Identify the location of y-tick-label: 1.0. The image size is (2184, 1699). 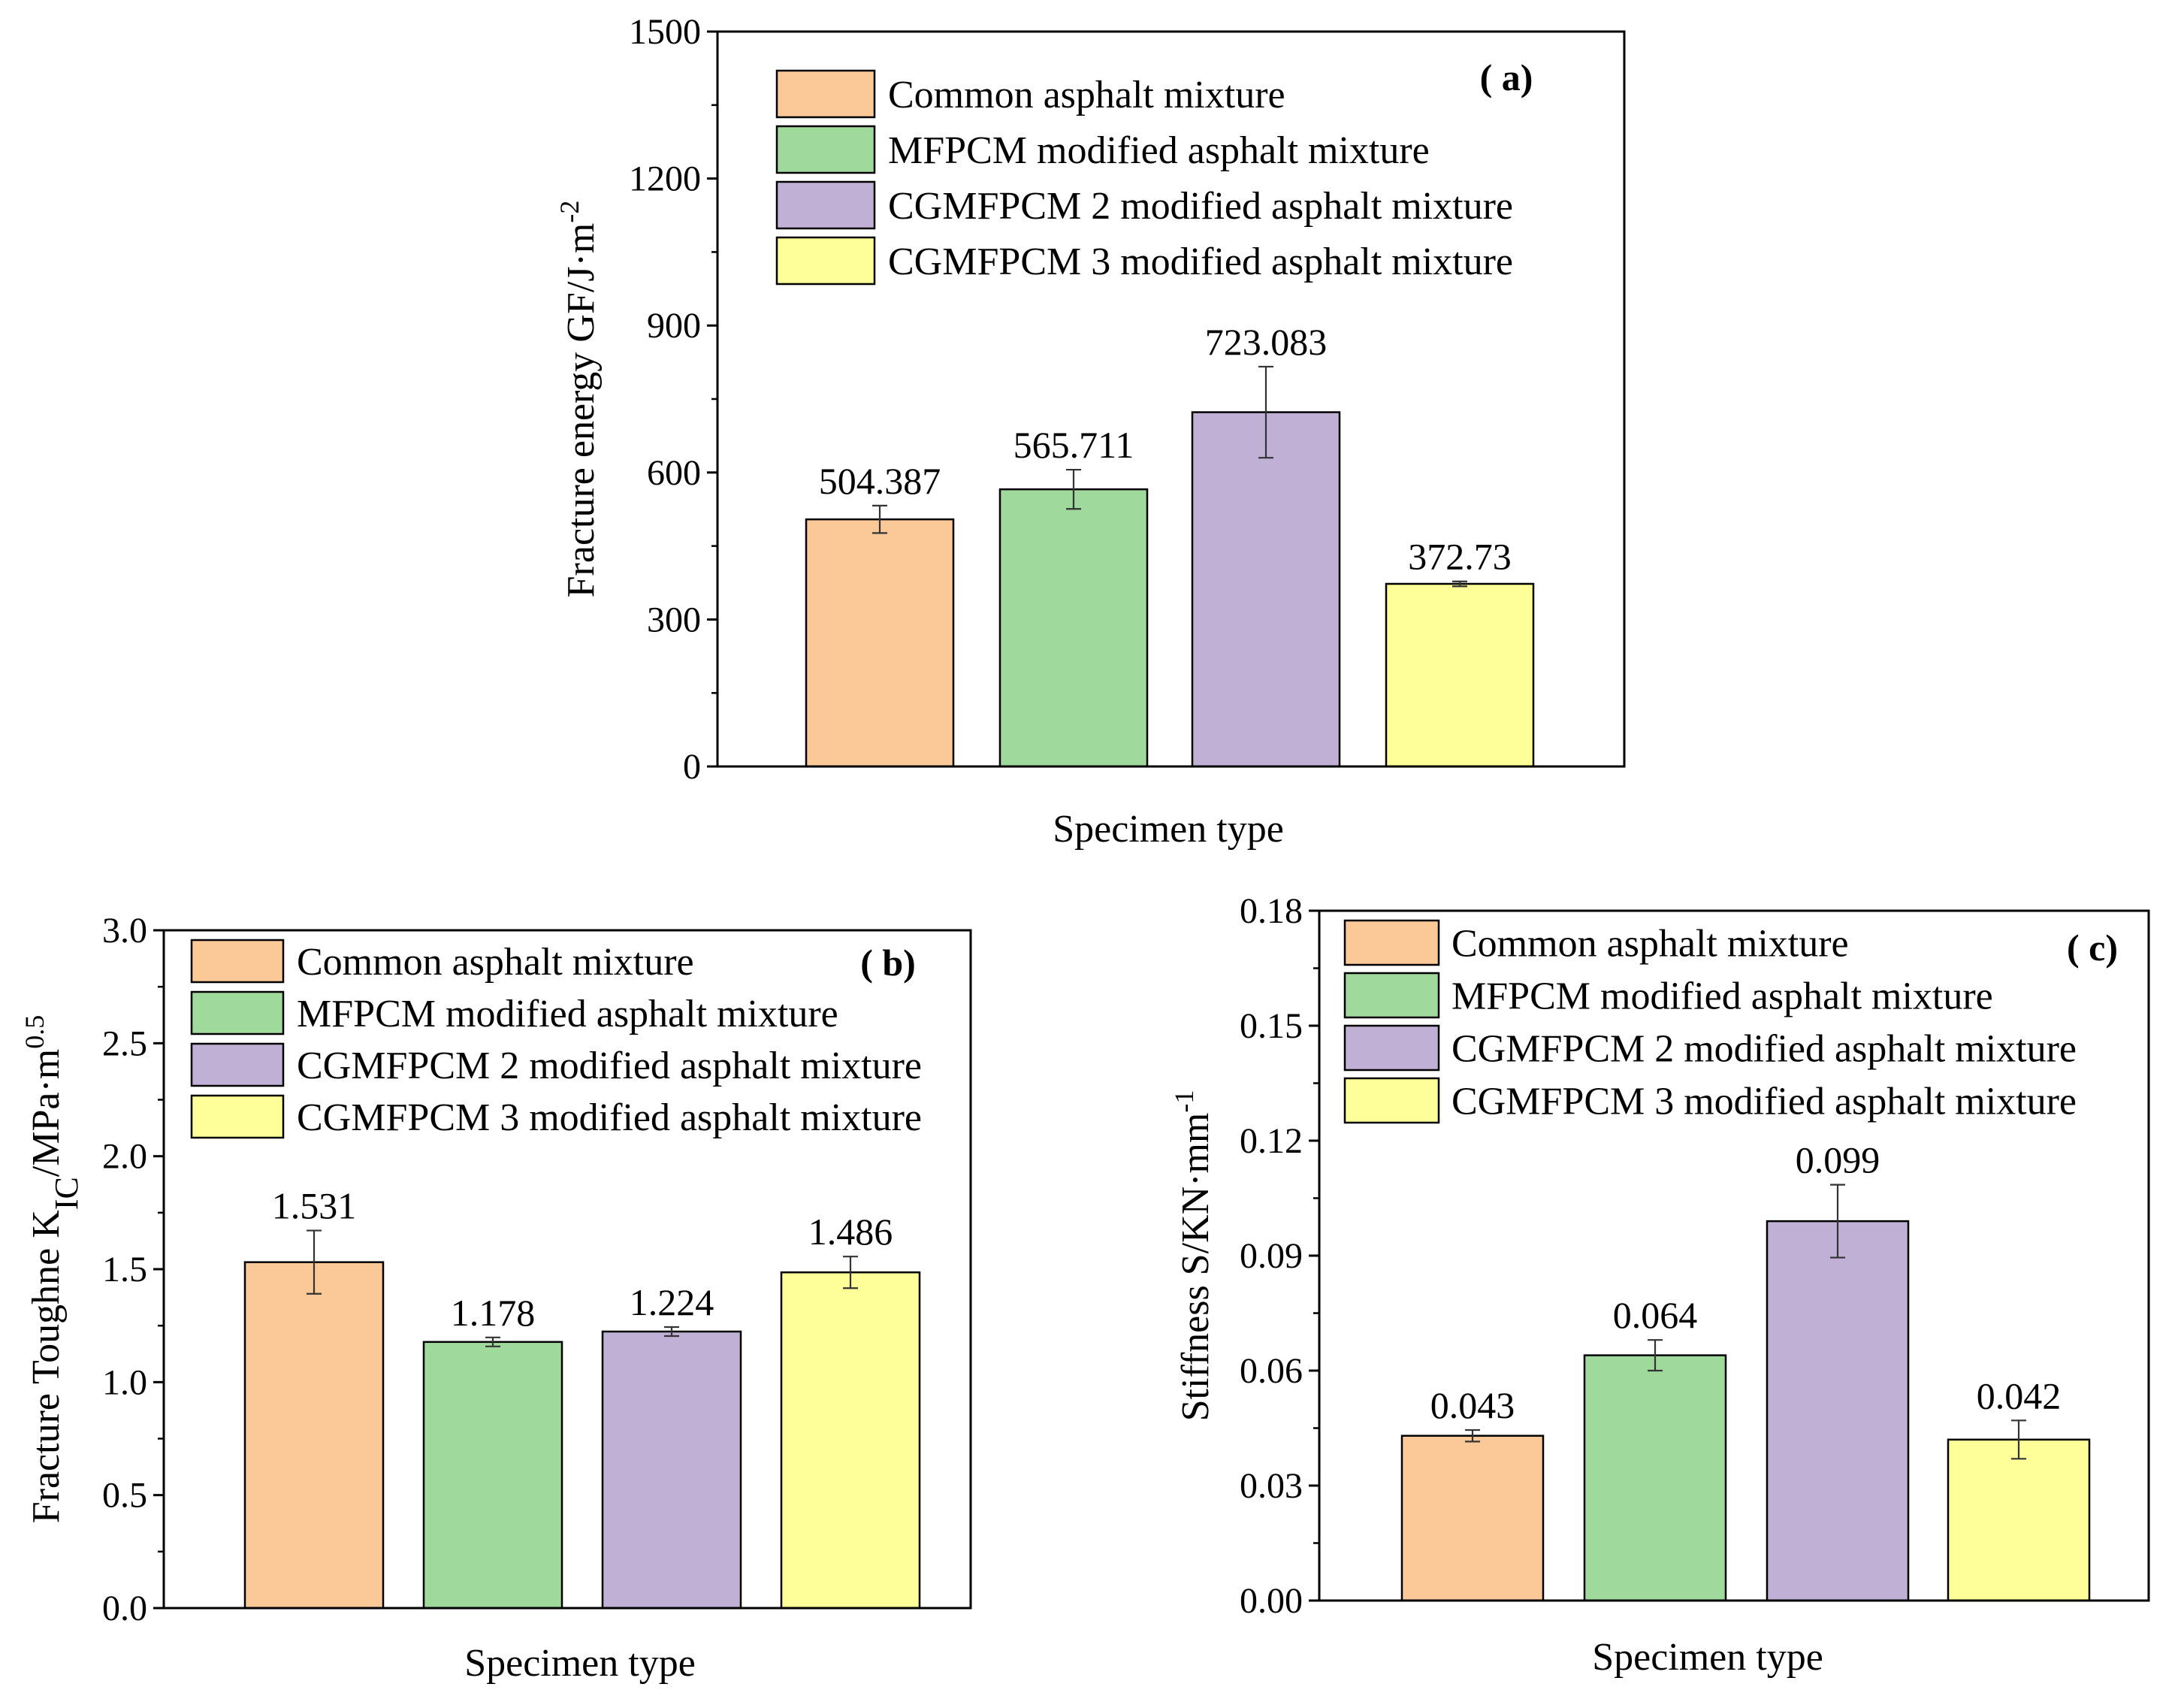
(124, 1382).